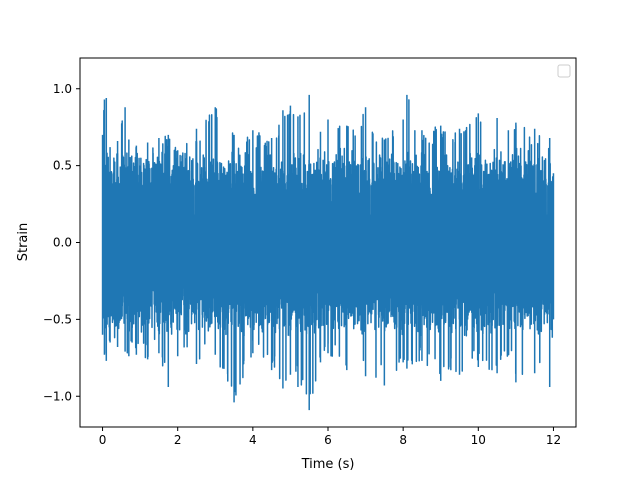  Describe the element at coordinates (478, 440) in the screenshot. I see `x-tick-label: 10` at that location.